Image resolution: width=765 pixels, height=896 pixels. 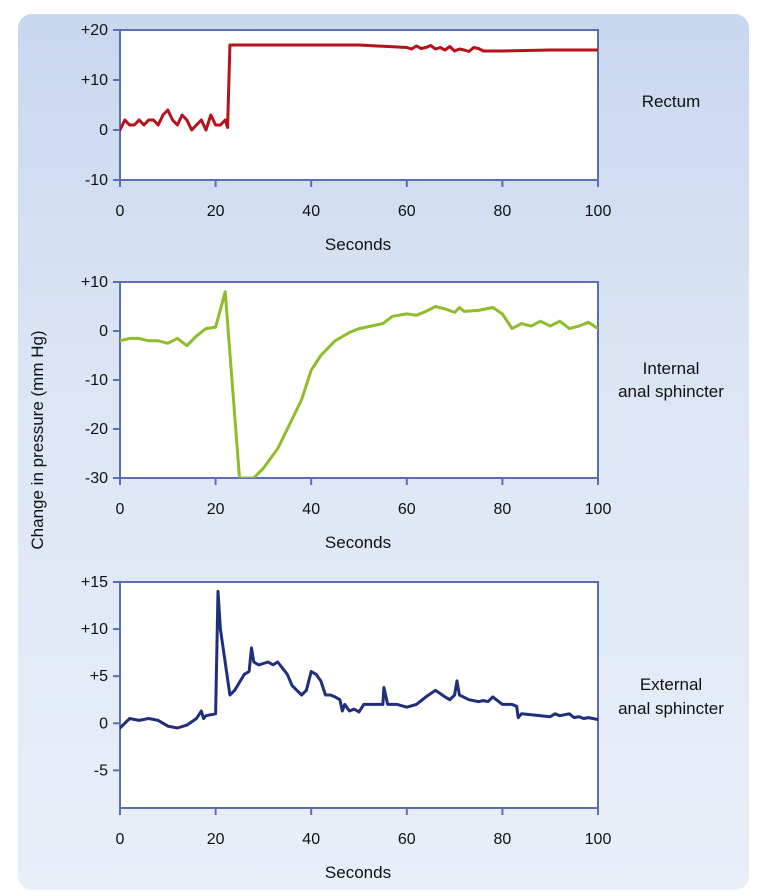 What do you see at coordinates (407, 839) in the screenshot?
I see `external-sphincter-xtick-label: 60` at bounding box center [407, 839].